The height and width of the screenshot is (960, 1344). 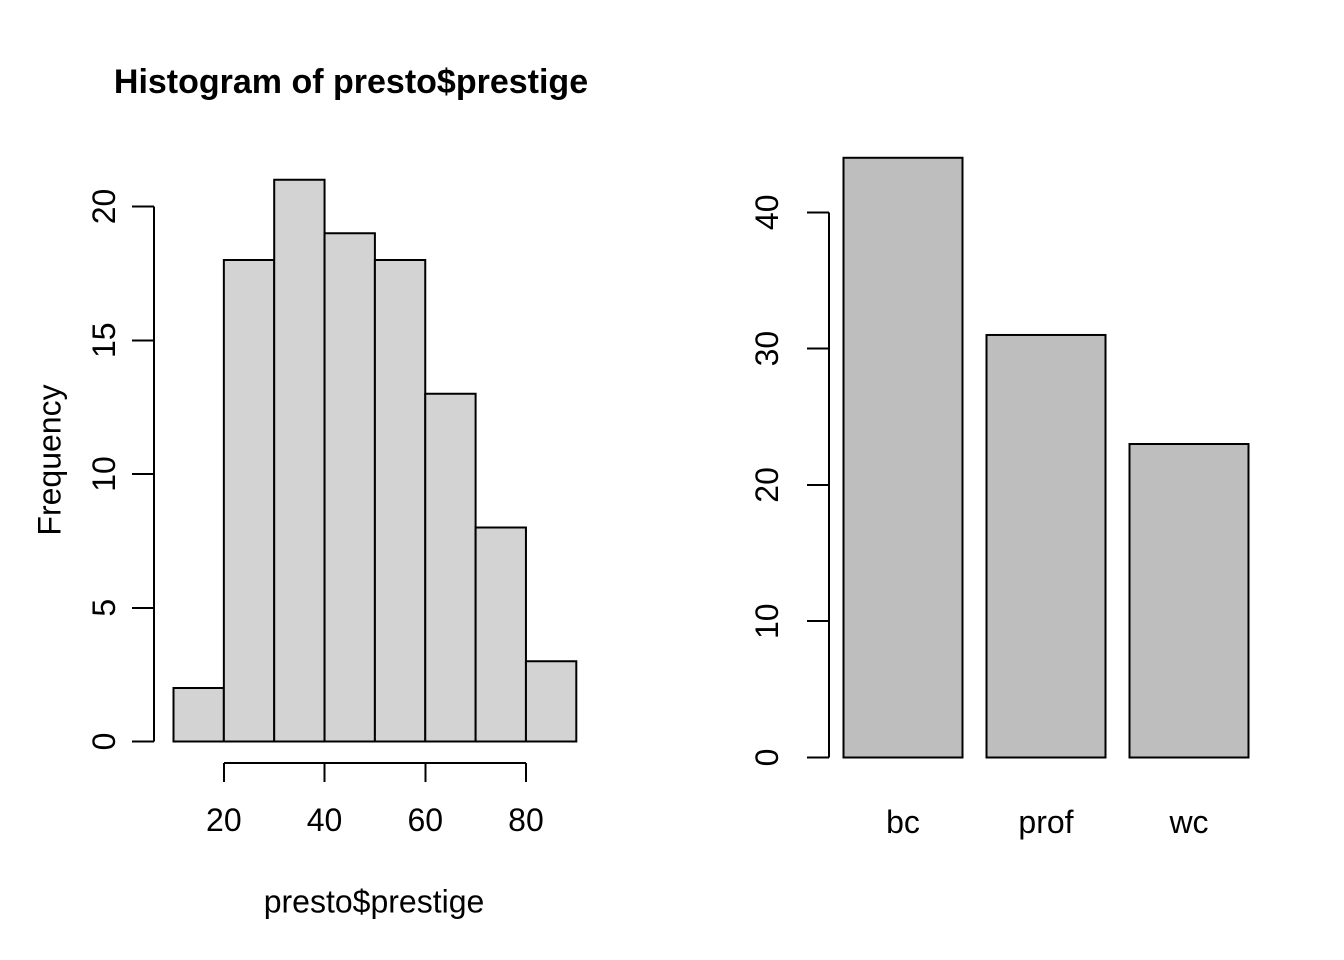 What do you see at coordinates (526, 820) in the screenshot?
I see `histogram-x-tick-label: 80` at bounding box center [526, 820].